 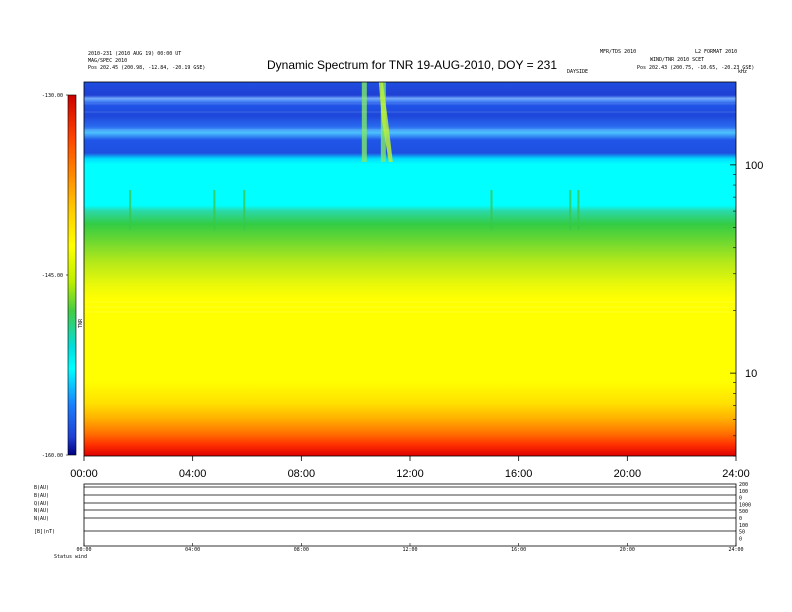 What do you see at coordinates (677, 60) in the screenshot?
I see `header-right-line4: WIND/TNR 2010 SCET` at bounding box center [677, 60].